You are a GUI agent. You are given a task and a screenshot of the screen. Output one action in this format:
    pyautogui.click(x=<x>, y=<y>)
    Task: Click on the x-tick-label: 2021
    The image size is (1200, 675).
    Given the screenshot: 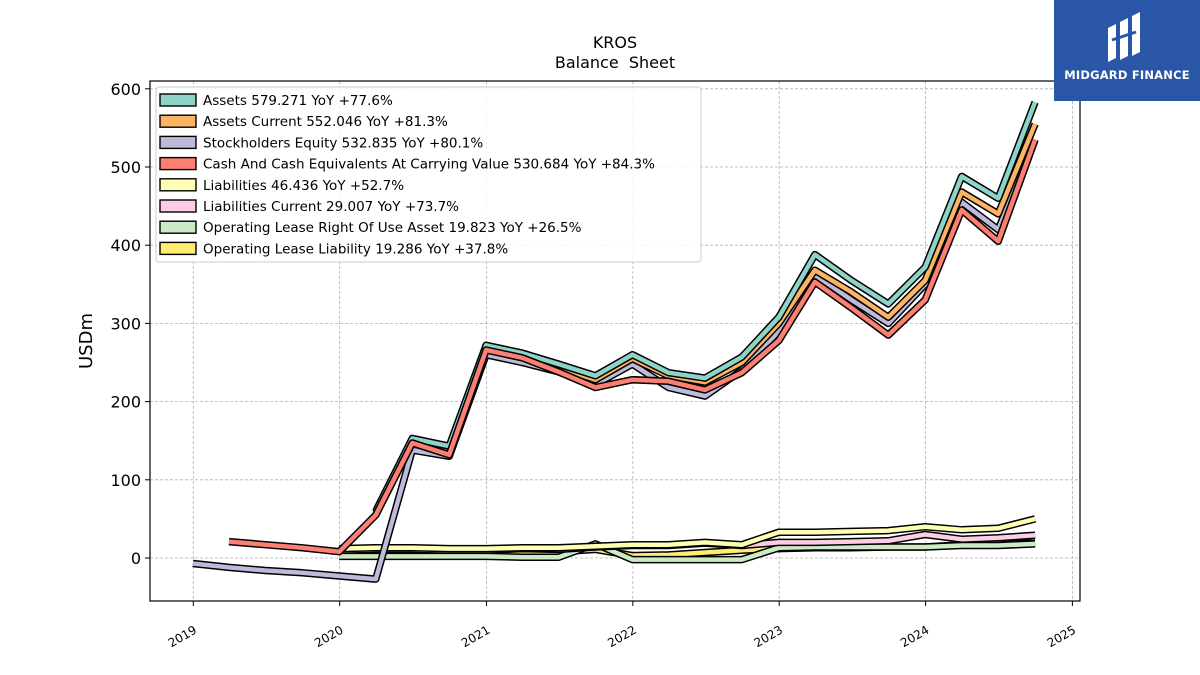 What is the action you would take?
    pyautogui.click(x=475, y=636)
    